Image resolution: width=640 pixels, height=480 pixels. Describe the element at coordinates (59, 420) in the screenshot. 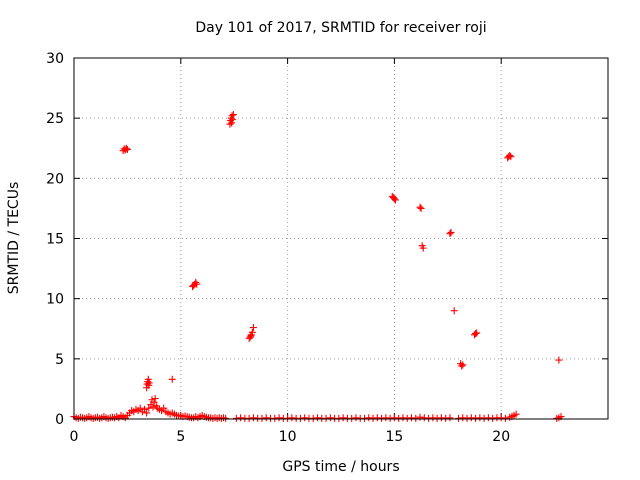

I see `y-tick-label: 0` at that location.